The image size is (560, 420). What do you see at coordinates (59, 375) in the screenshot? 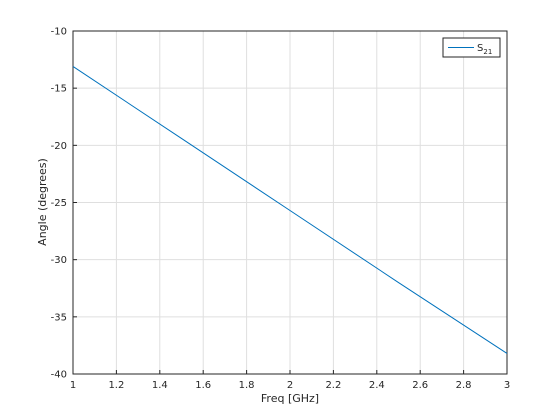
I see `y-tick-label: -40` at bounding box center [59, 375].